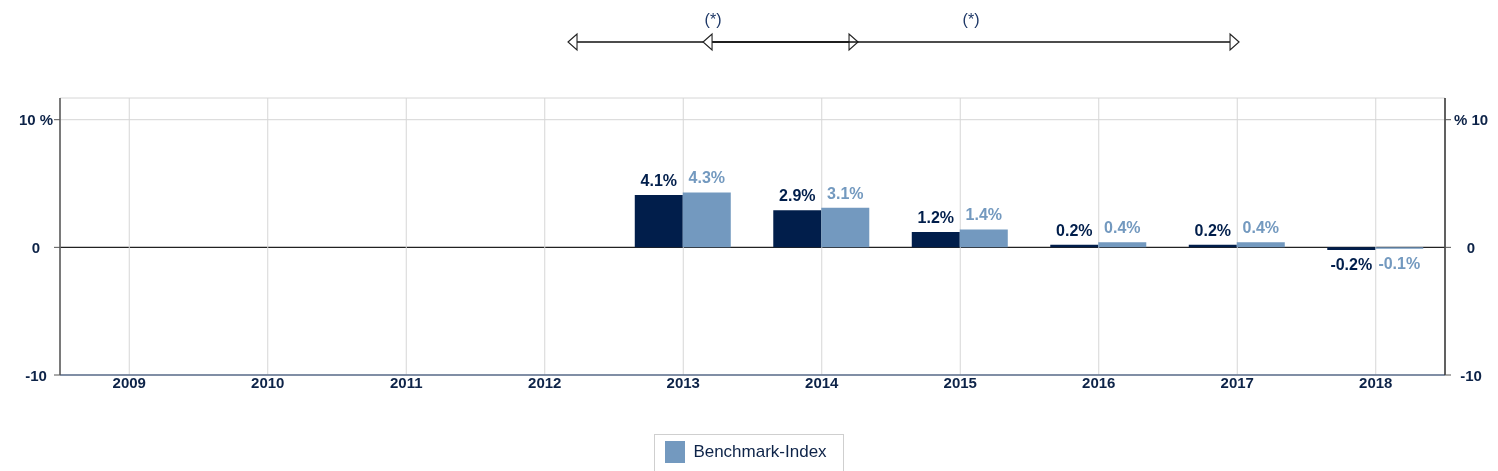 This screenshot has width=1498, height=471. What do you see at coordinates (797, 196) in the screenshot?
I see `data-label: 2.9%` at bounding box center [797, 196].